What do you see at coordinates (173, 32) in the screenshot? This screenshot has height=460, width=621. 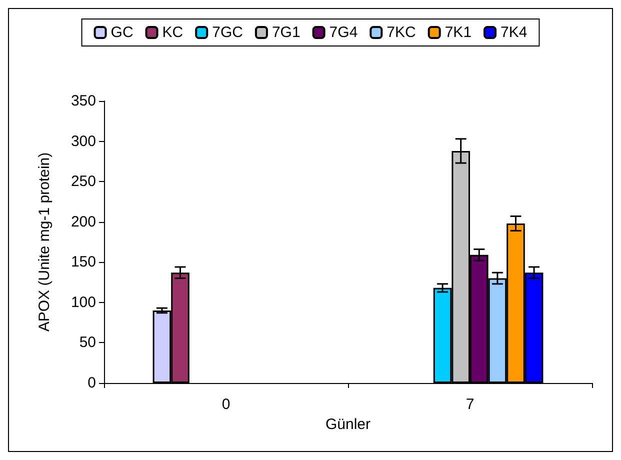 I see `legend-label: KC` at bounding box center [173, 32].